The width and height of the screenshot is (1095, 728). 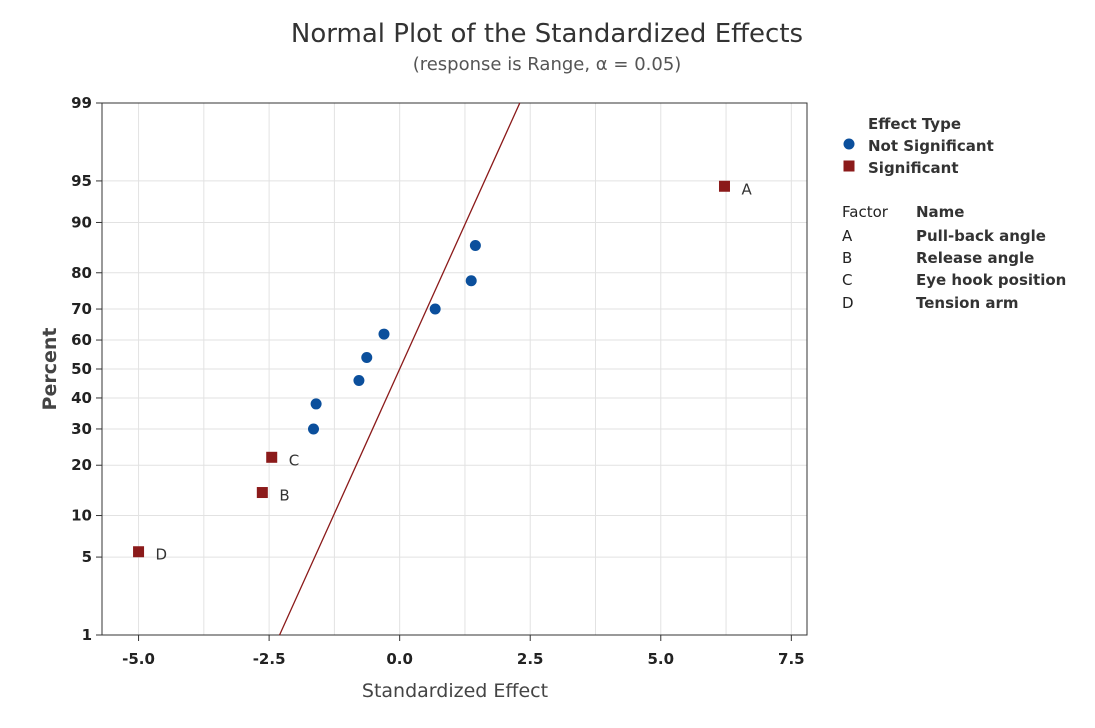 What do you see at coordinates (913, 168) in the screenshot?
I see `legend-entry-significant: Significant` at bounding box center [913, 168].